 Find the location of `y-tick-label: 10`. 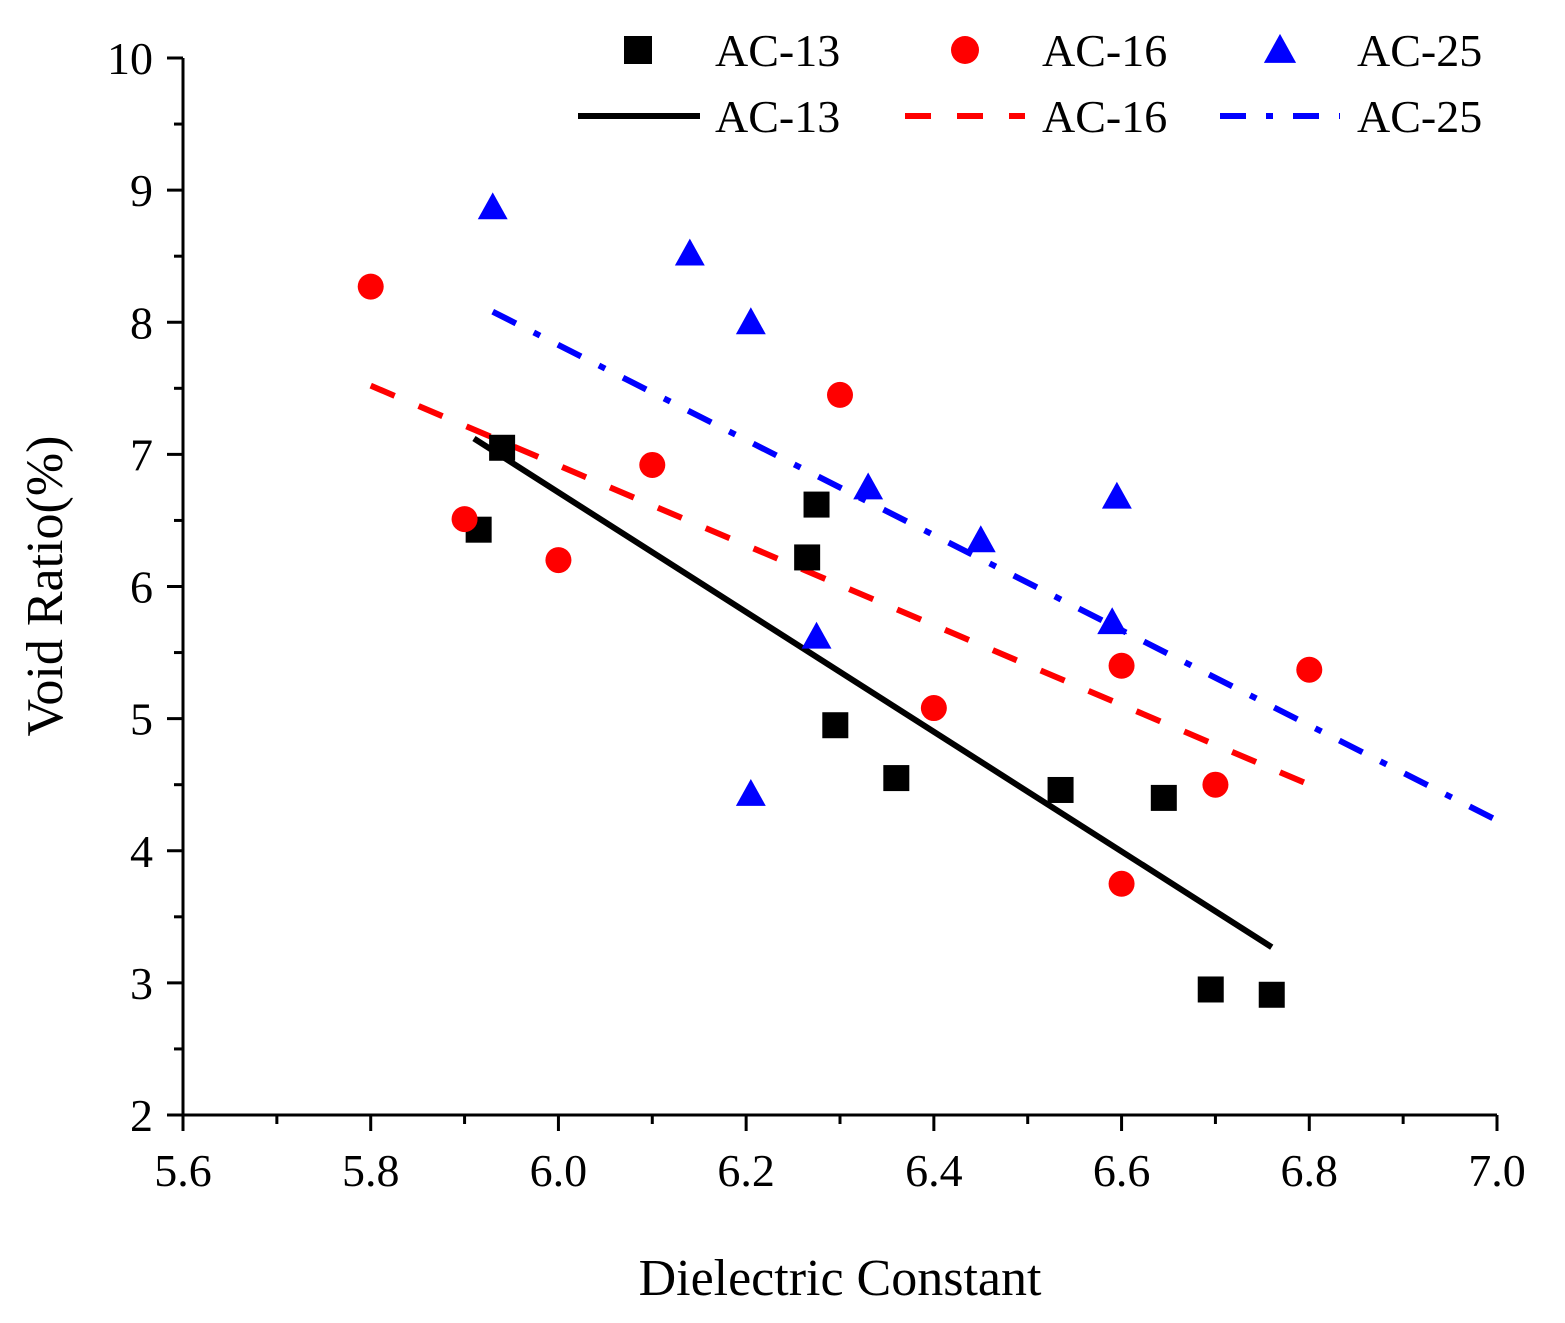

y-tick-label: 10 is located at coordinates (130, 58).